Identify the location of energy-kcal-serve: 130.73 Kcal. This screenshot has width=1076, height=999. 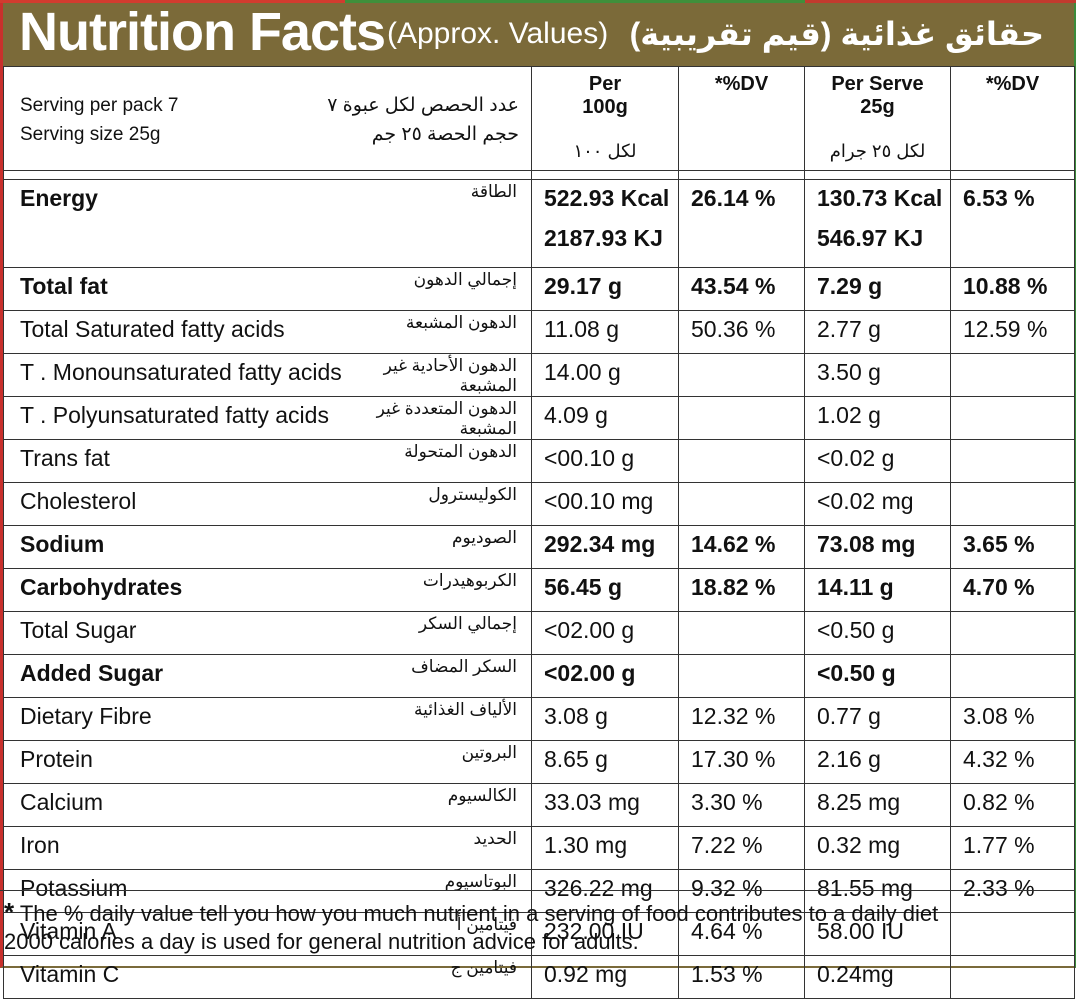
(880, 198).